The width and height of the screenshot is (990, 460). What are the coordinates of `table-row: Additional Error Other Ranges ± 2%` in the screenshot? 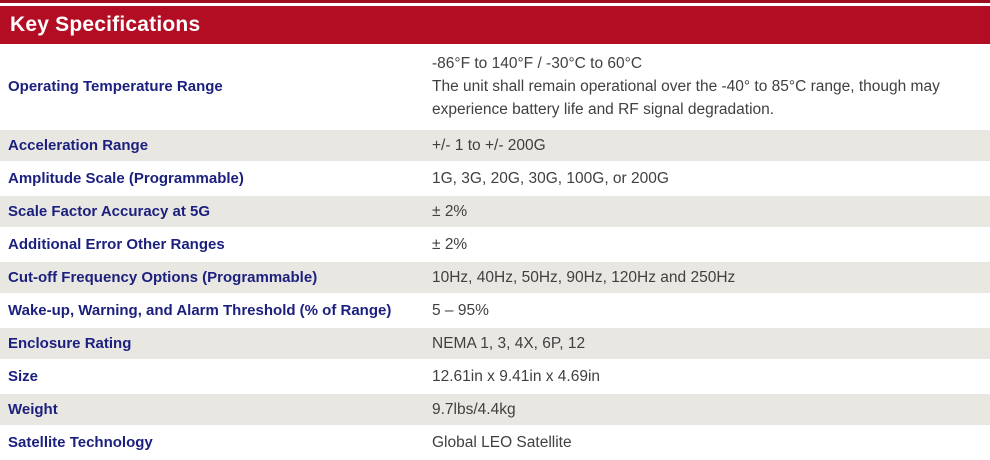 It's located at (495, 245).